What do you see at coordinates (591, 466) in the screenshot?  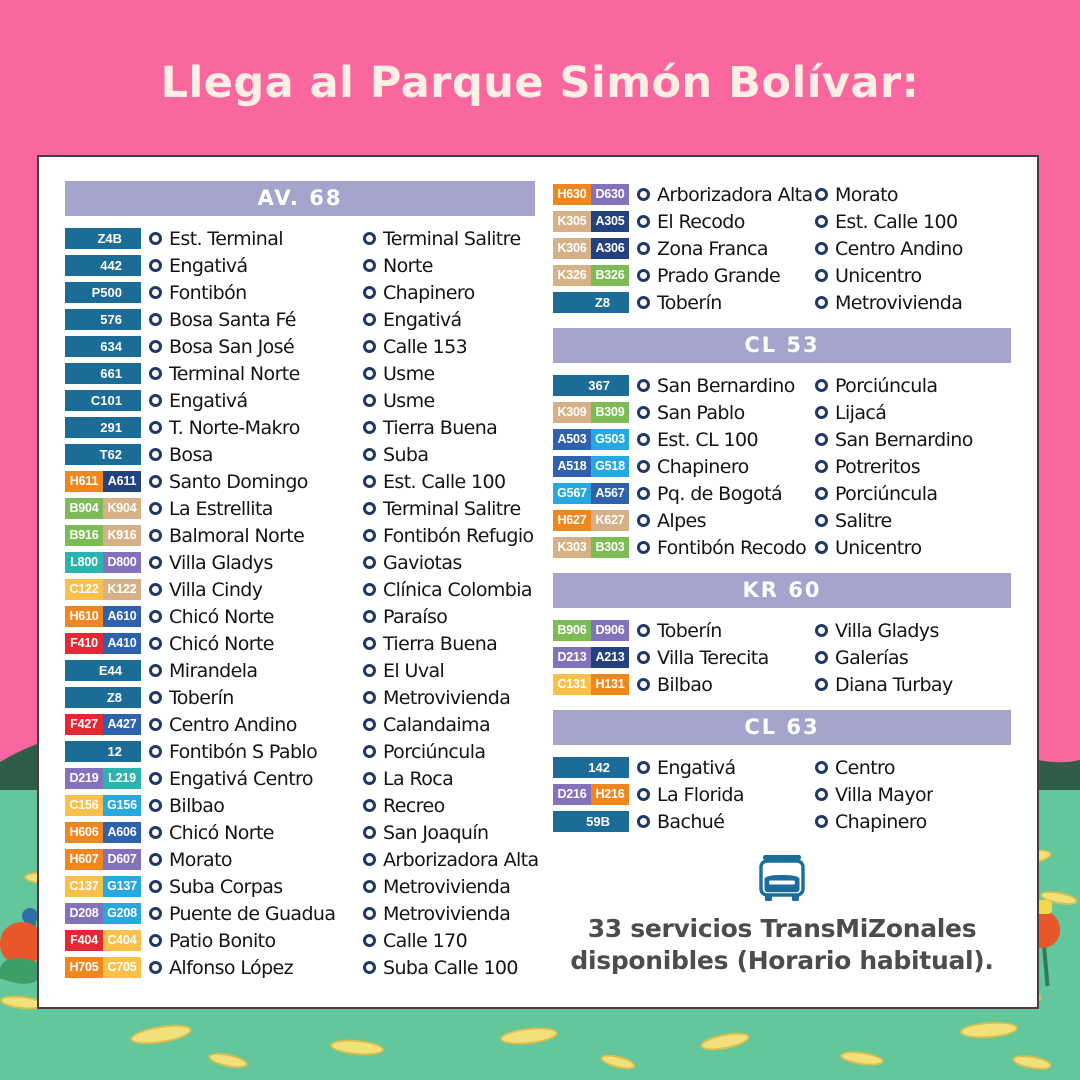 I see `route-badge: A518 G518` at bounding box center [591, 466].